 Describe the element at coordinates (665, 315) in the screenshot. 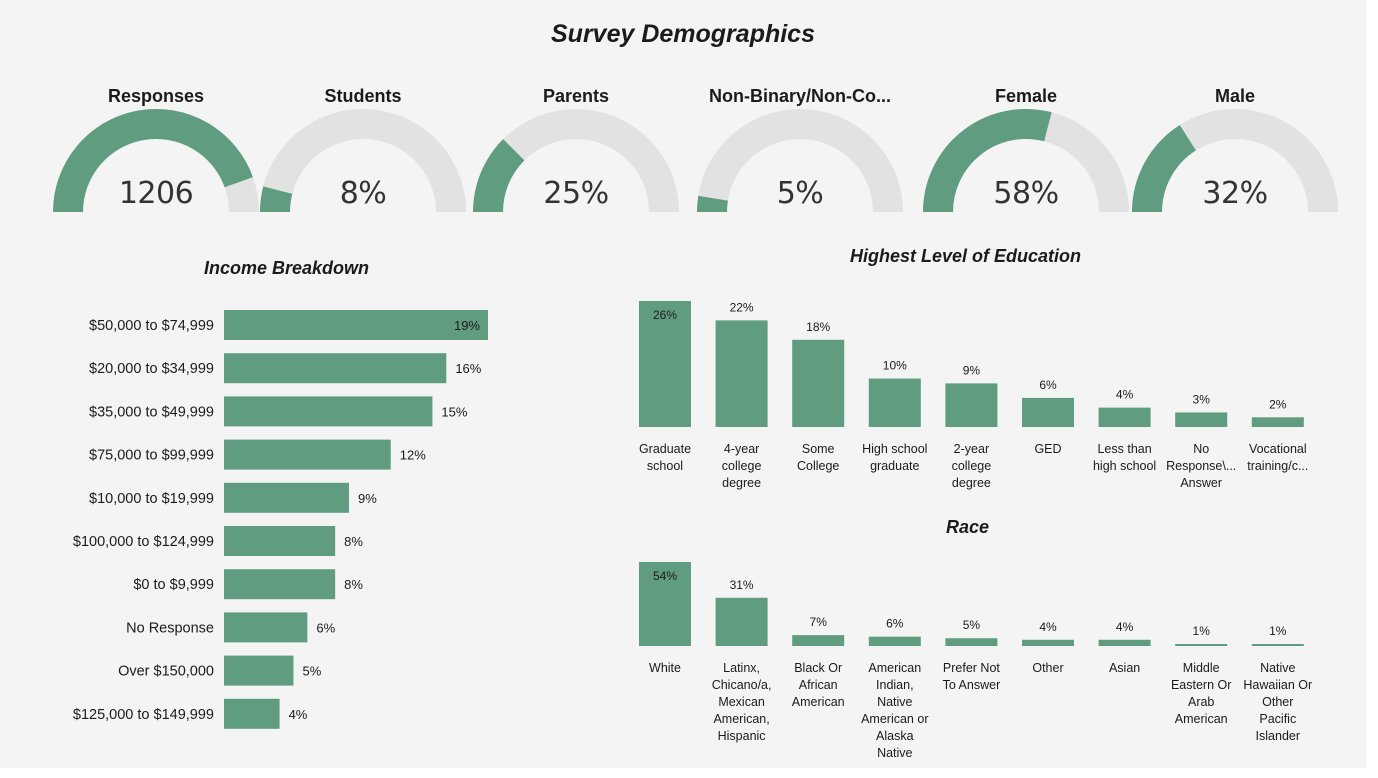

I see `education-data-label: 26%` at that location.